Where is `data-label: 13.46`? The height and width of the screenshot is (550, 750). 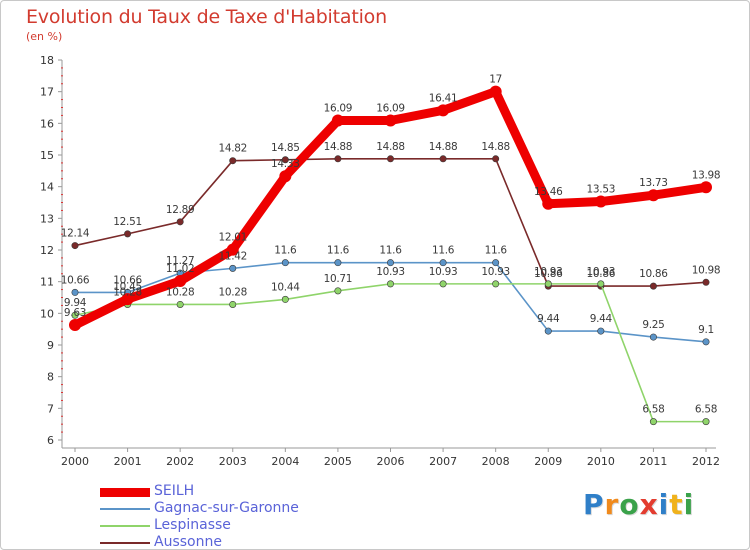
data-label: 13.46 is located at coordinates (548, 192).